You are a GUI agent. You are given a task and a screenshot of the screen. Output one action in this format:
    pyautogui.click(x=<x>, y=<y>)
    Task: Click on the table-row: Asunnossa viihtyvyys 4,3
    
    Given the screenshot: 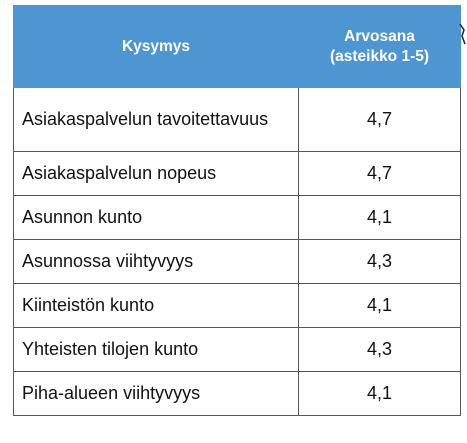 What is the action you would take?
    pyautogui.click(x=237, y=261)
    